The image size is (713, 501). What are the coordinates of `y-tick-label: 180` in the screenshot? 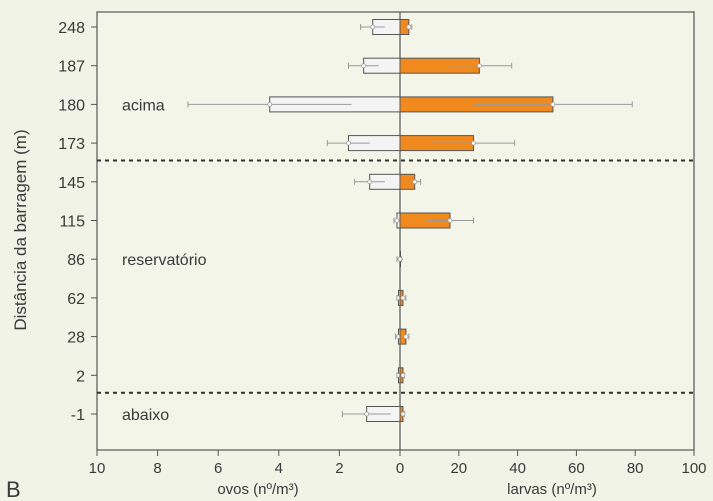 It's located at (71, 105).